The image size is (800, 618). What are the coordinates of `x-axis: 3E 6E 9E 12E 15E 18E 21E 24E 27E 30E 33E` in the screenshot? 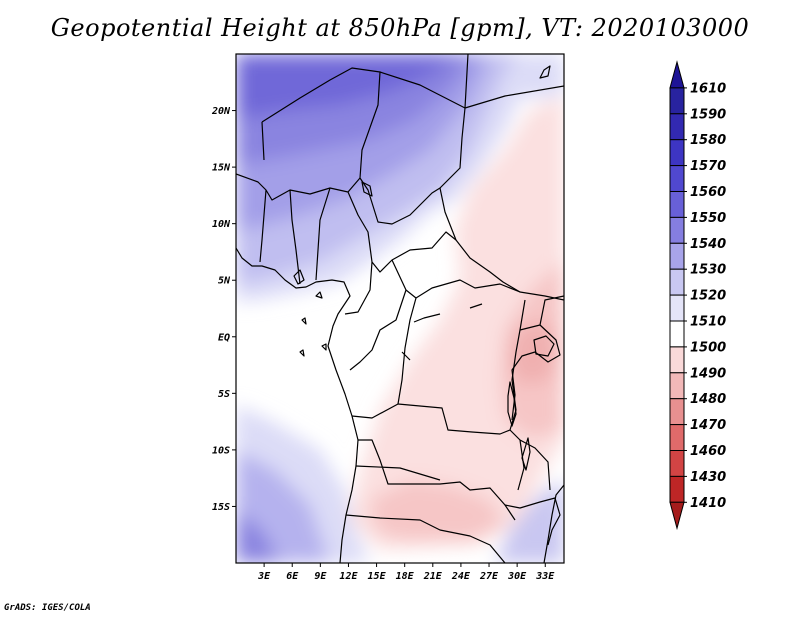 It's located at (406, 572).